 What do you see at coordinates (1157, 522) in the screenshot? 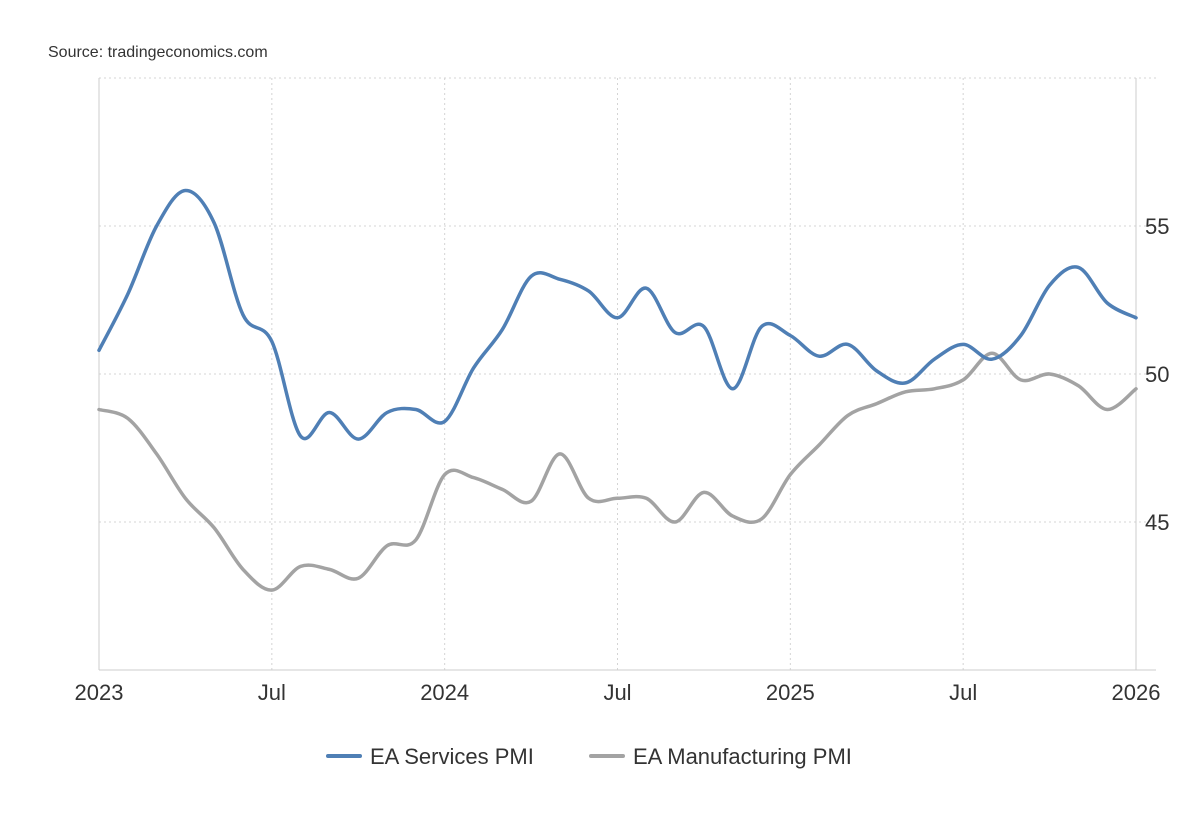
I see `y-tick-label: 45` at bounding box center [1157, 522].